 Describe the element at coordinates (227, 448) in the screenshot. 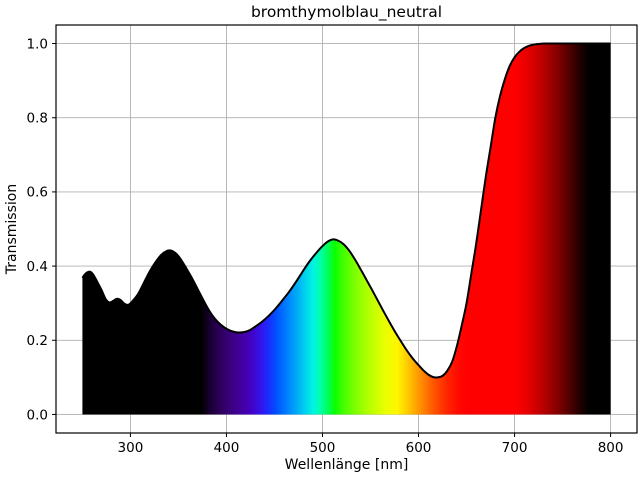

I see `x-tick-label: 400` at that location.